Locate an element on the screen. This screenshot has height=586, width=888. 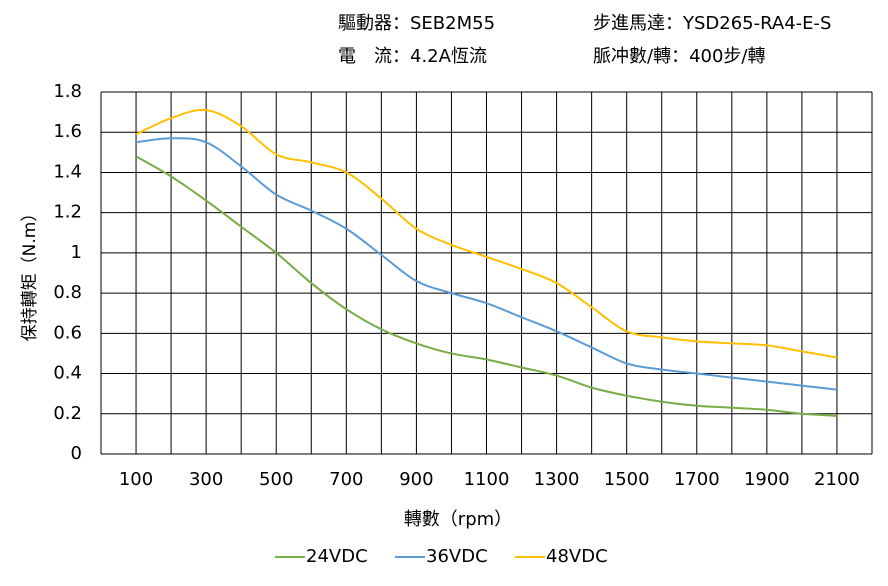
y-tick-label: 1 is located at coordinates (76, 252).